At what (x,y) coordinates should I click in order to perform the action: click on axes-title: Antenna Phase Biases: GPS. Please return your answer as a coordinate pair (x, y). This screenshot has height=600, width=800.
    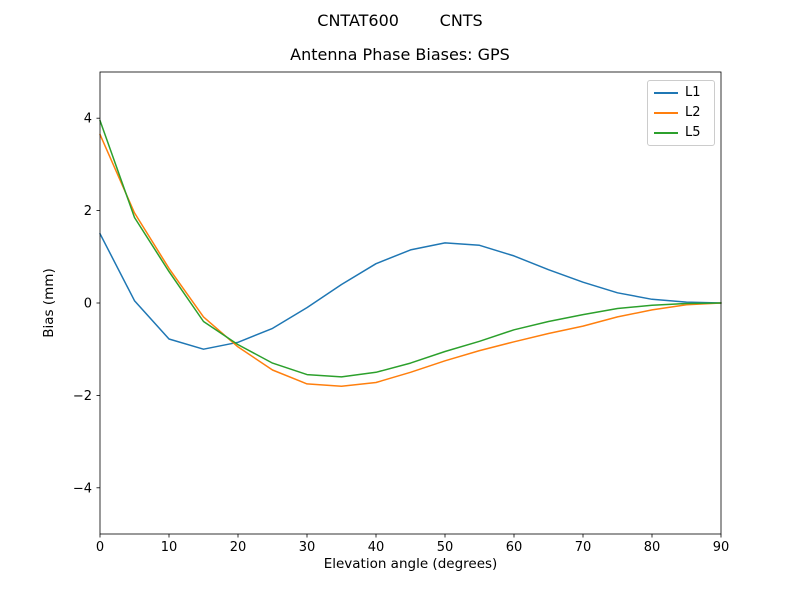
    Looking at the image, I should click on (400, 54).